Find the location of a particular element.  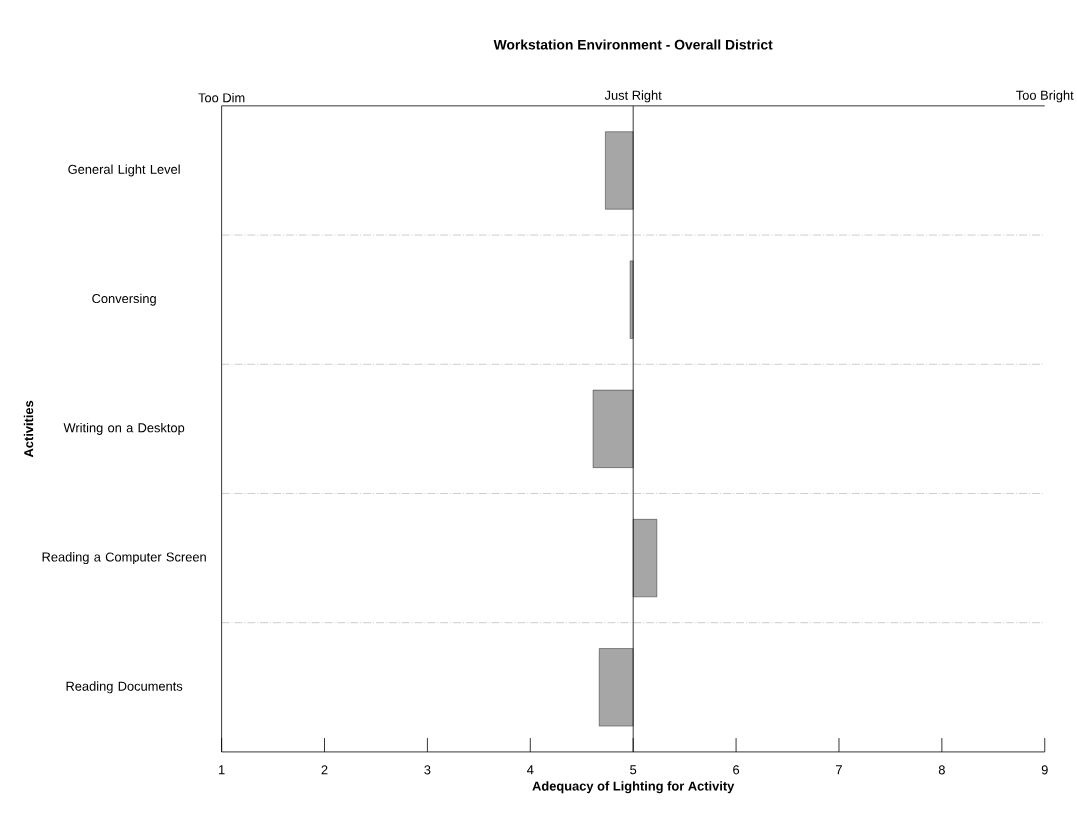

x-tick-label: 7 is located at coordinates (839, 770).